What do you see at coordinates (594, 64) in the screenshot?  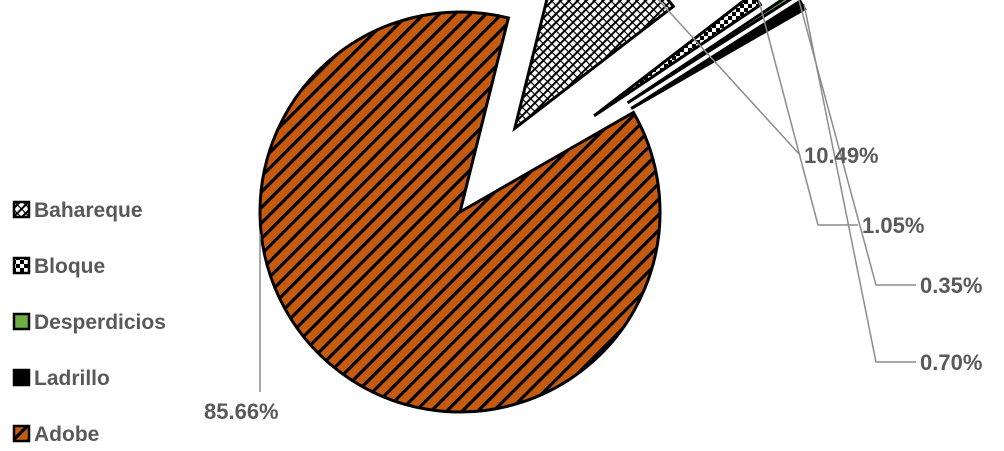 I see `pie-slice-bahareque` at bounding box center [594, 64].